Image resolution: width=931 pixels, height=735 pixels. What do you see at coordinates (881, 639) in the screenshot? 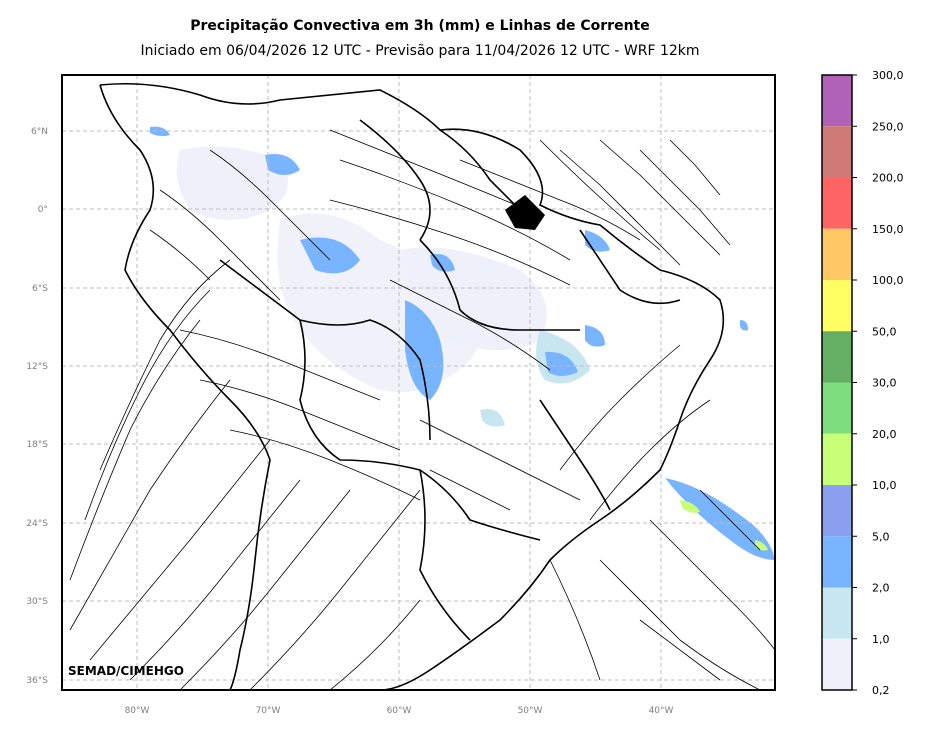
I see `colorbar-label: 1,0` at bounding box center [881, 639].